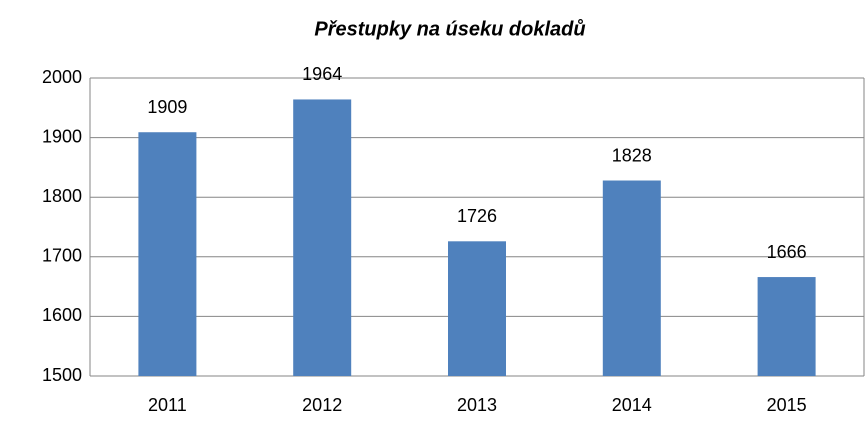  What do you see at coordinates (167, 405) in the screenshot?
I see `x-tick-label: 2011` at bounding box center [167, 405].